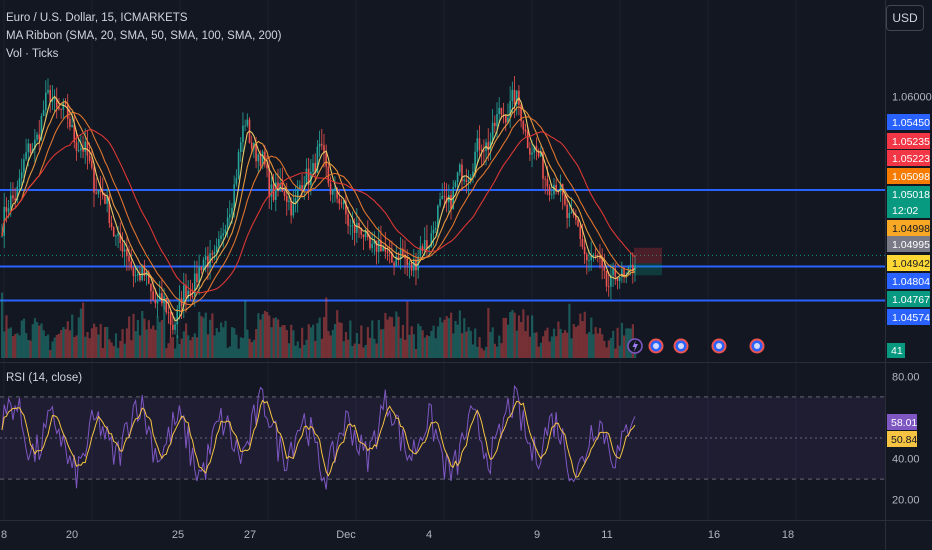  I want to click on price-tag-label: 1.05235, so click(911, 142).